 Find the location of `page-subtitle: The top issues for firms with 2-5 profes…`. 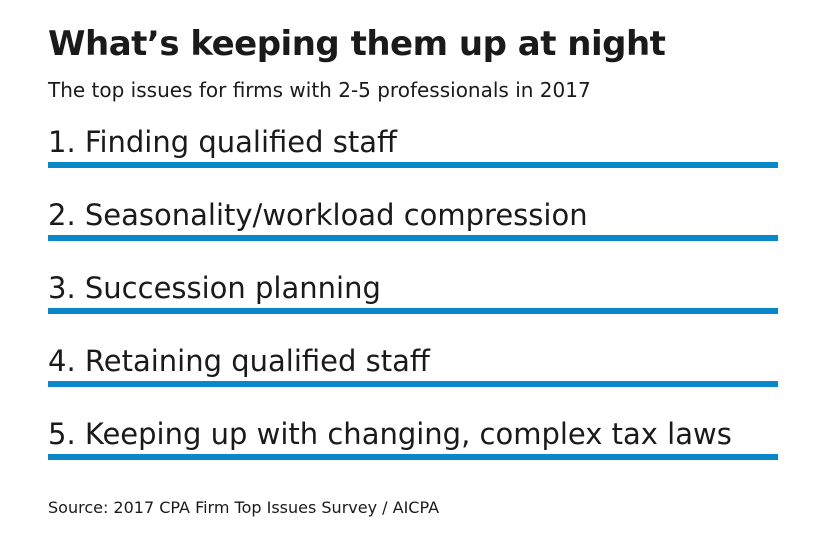

page-subtitle: The top issues for firms with 2-5 profes… is located at coordinates (319, 90).